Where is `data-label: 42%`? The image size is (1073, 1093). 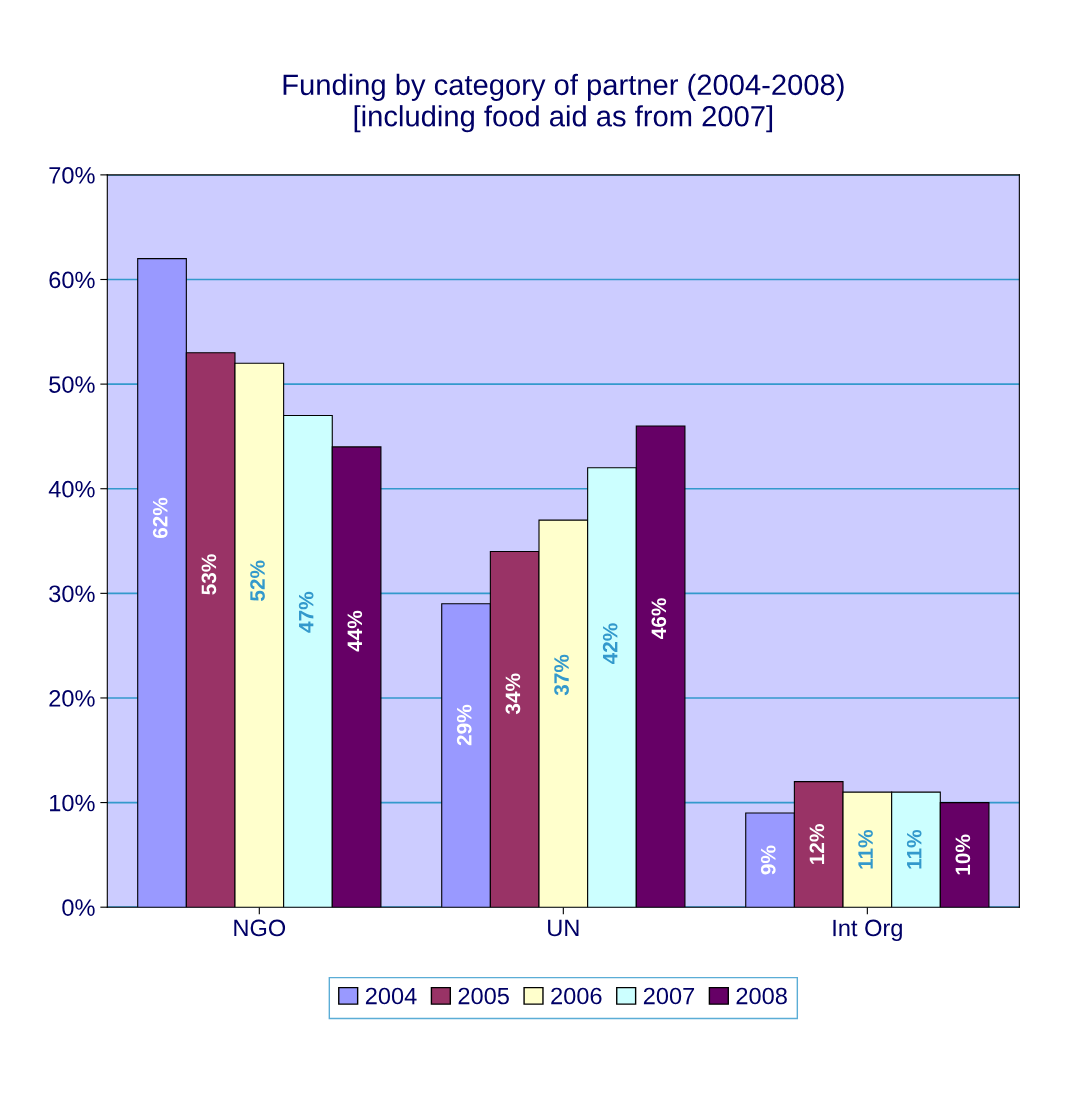
data-label: 42% is located at coordinates (610, 644).